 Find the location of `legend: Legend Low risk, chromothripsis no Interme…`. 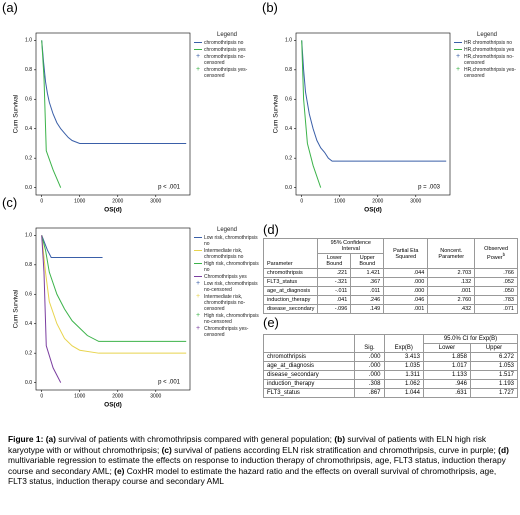

legend: Legend Low risk, chromothripsis no Interme… is located at coordinates (227, 283).